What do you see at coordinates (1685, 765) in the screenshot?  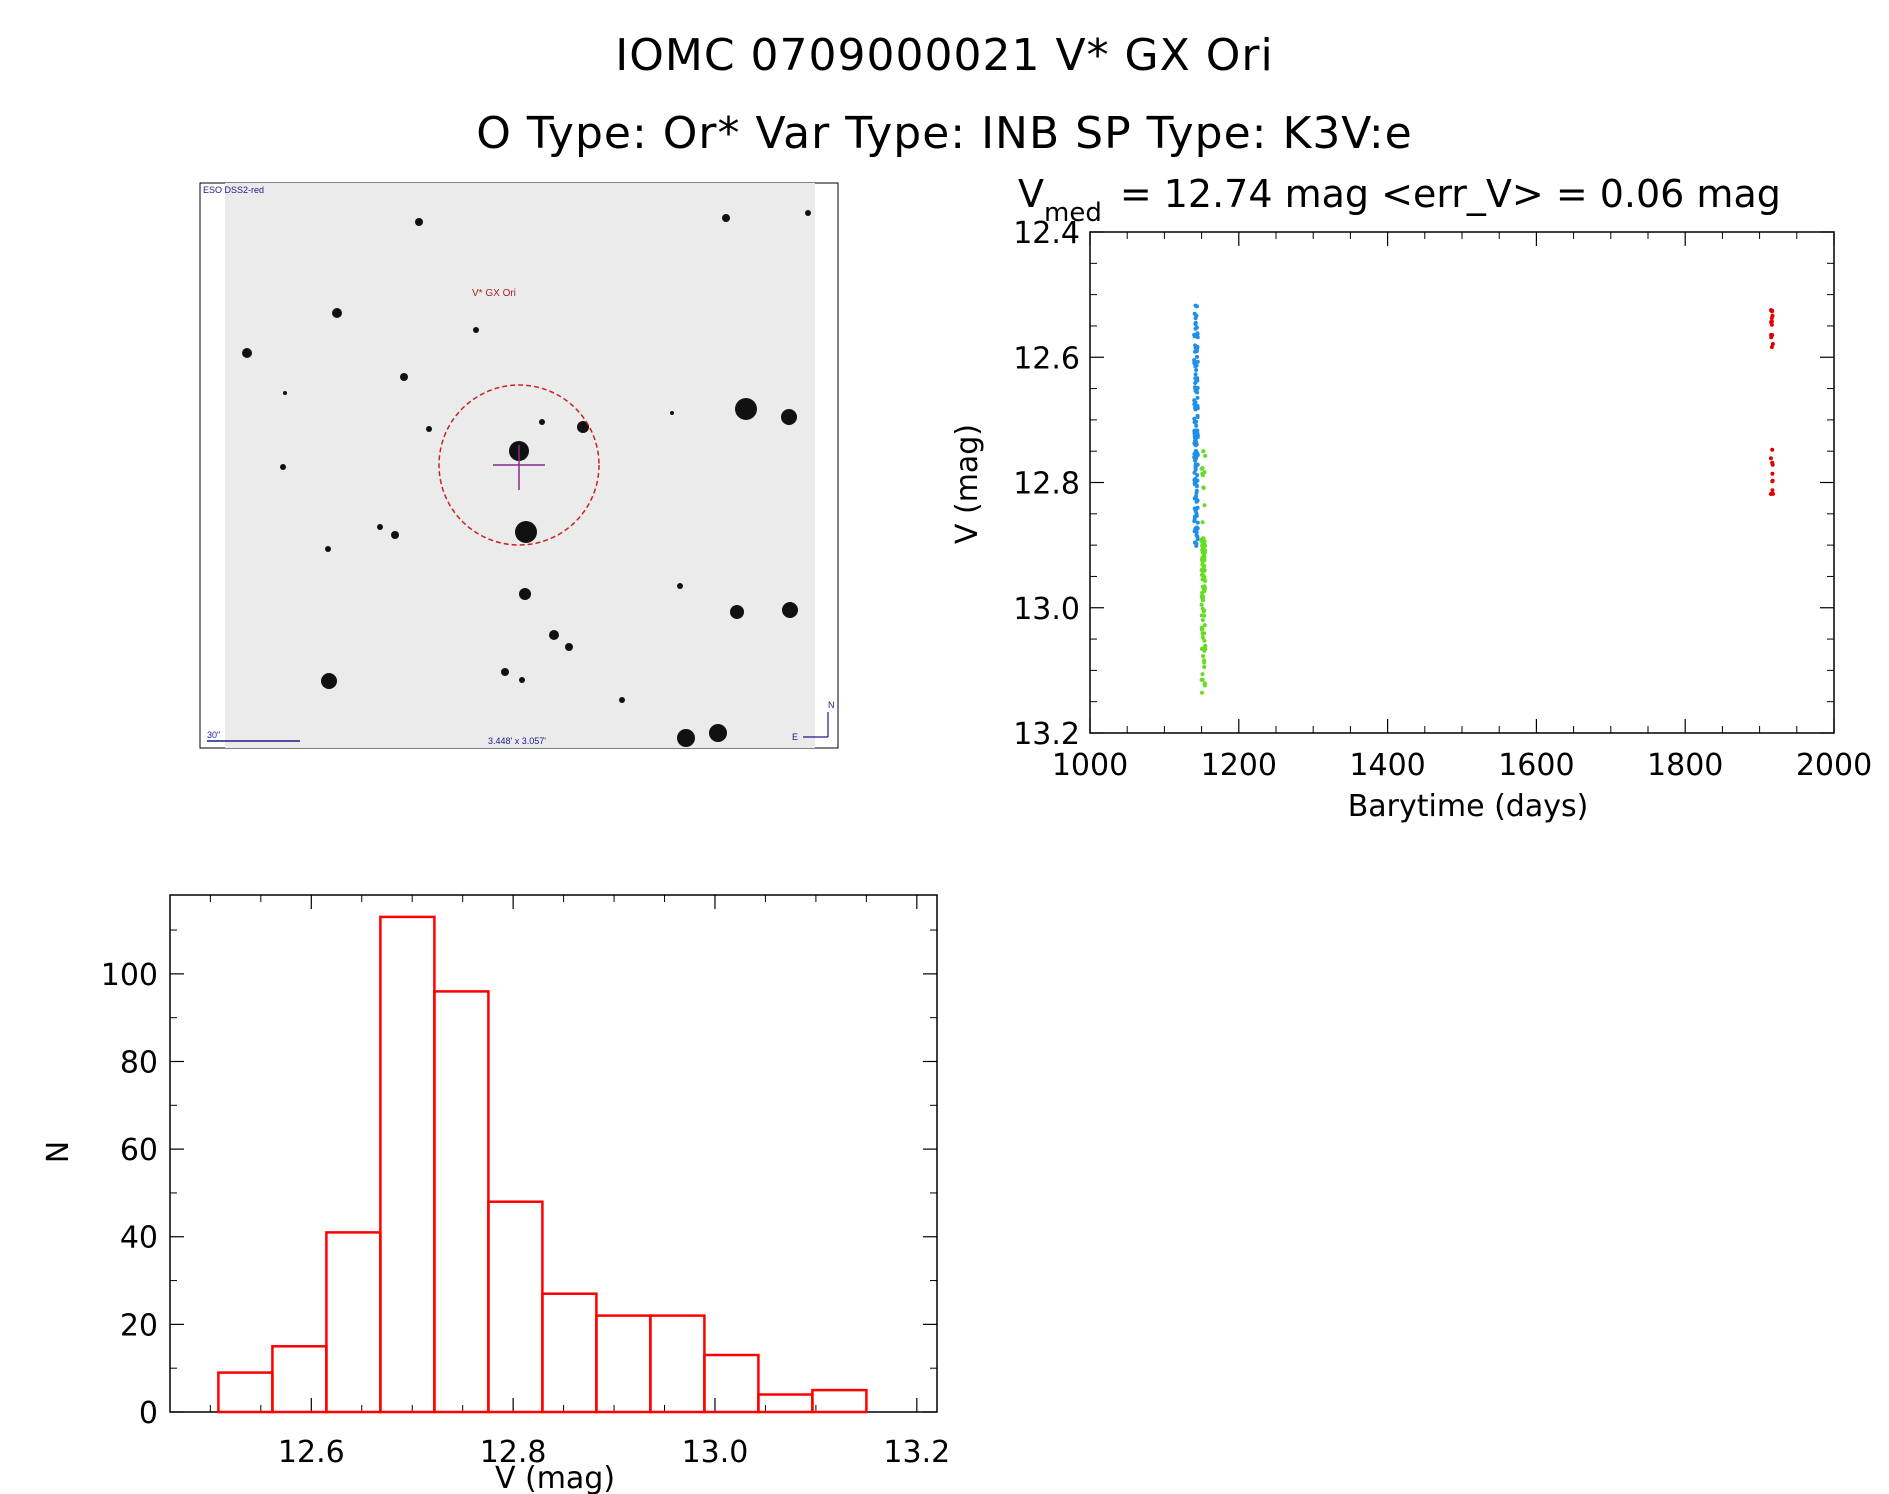 I see `lc-xtick-label-4: 1800` at bounding box center [1685, 765].